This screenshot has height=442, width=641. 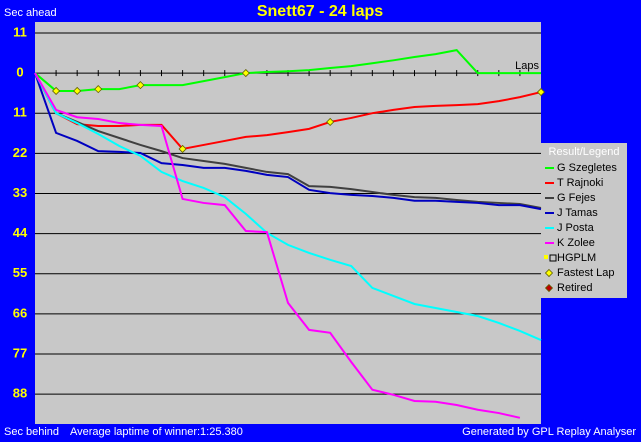 I want to click on chart-title: Snett67 - 24 laps, so click(x=320, y=11).